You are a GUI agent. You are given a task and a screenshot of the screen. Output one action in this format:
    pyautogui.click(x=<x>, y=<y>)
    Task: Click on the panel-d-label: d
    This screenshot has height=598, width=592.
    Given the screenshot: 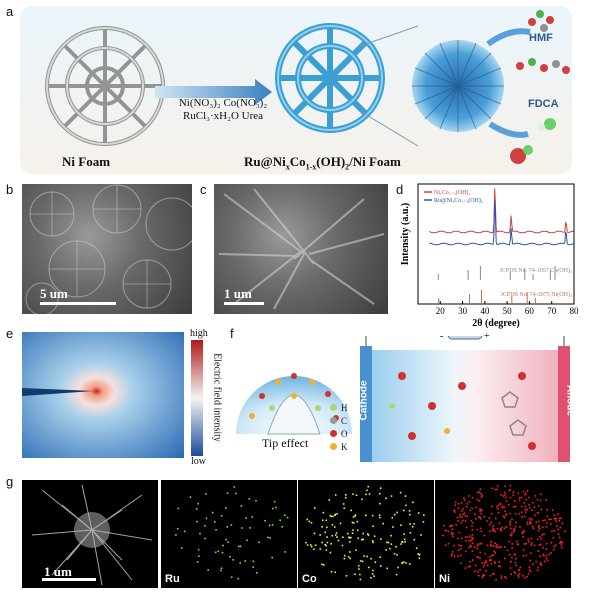 What is the action you would take?
    pyautogui.click(x=400, y=189)
    